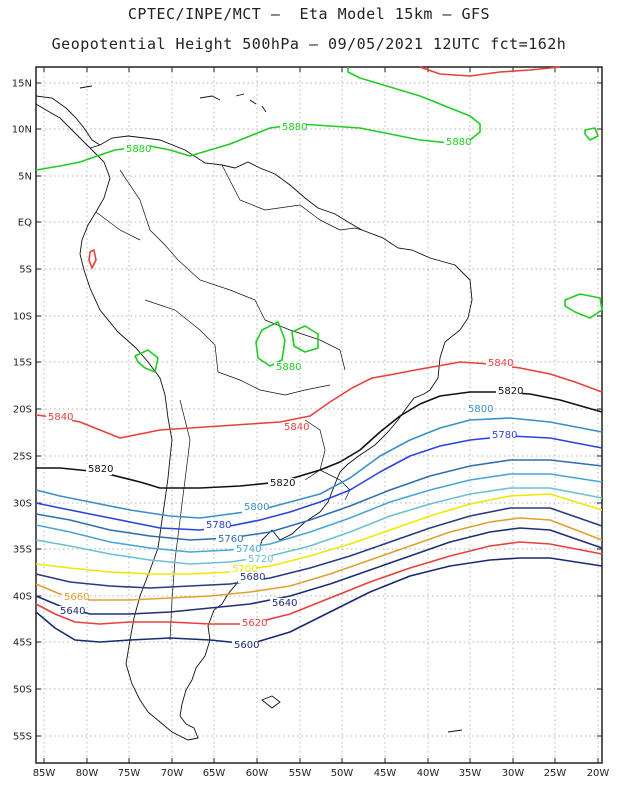 The image size is (618, 800). Describe the element at coordinates (385, 773) in the screenshot. I see `lon-tick-label: 45W` at that location.